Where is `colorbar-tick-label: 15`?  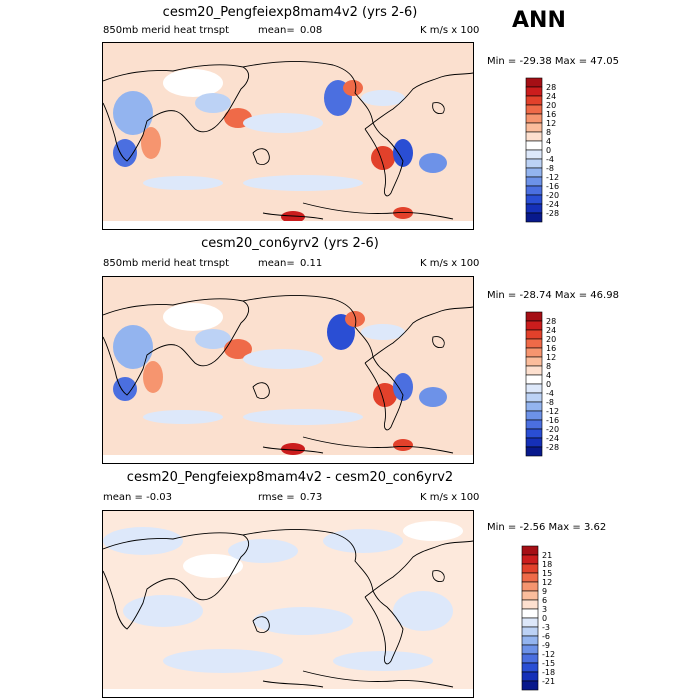 colorbar-tick-label: 15 is located at coordinates (547, 573).